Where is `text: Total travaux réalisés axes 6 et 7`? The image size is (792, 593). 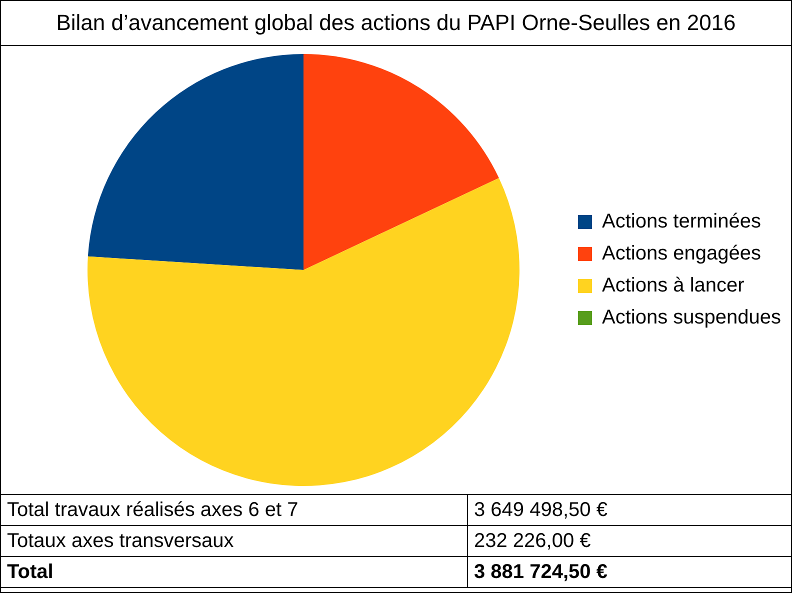
text: Total travaux réalisés axes 6 et 7 is located at coordinates (234, 510).